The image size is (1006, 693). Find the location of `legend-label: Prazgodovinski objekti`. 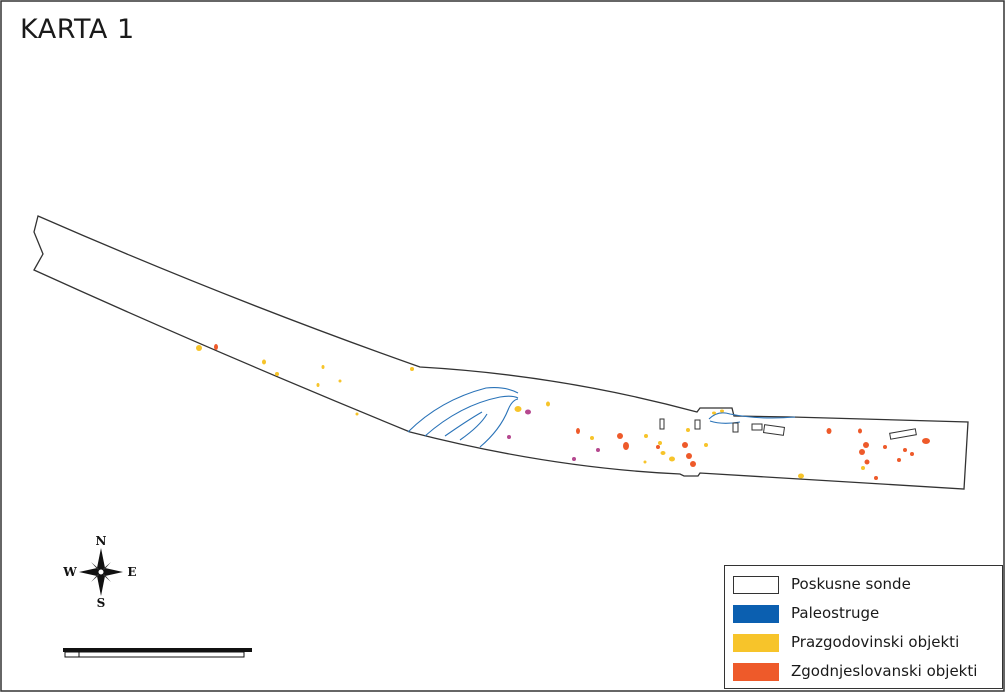

legend-label: Prazgodovinski objekti is located at coordinates (875, 642).